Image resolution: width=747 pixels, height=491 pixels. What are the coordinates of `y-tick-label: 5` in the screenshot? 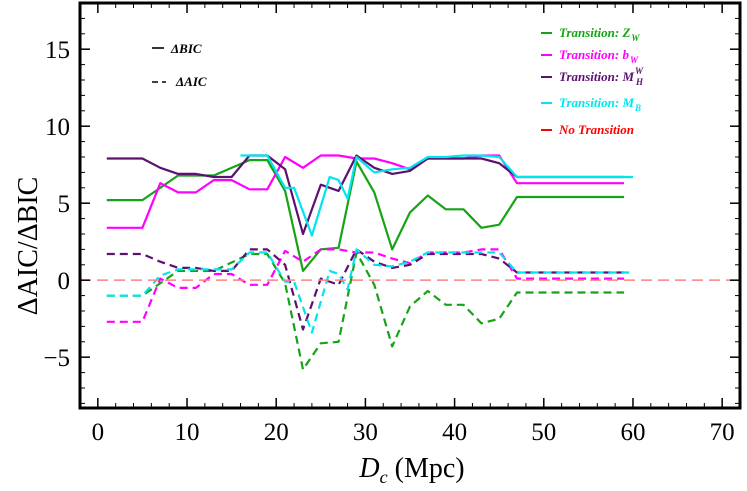 It's located at (64, 204).